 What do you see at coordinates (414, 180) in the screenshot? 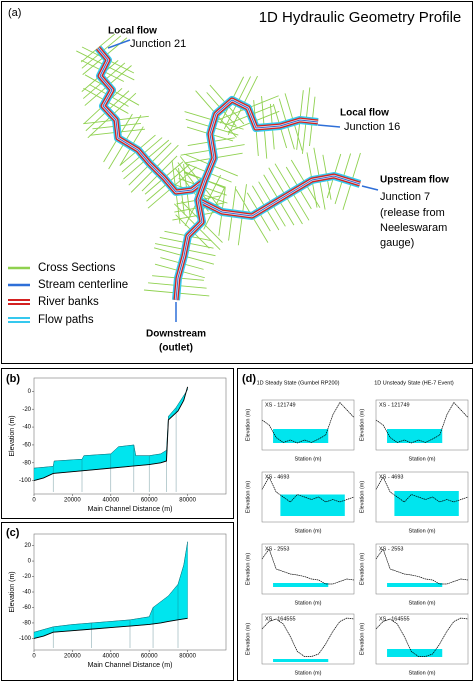
I see `annotation: Upstream flow` at bounding box center [414, 180].